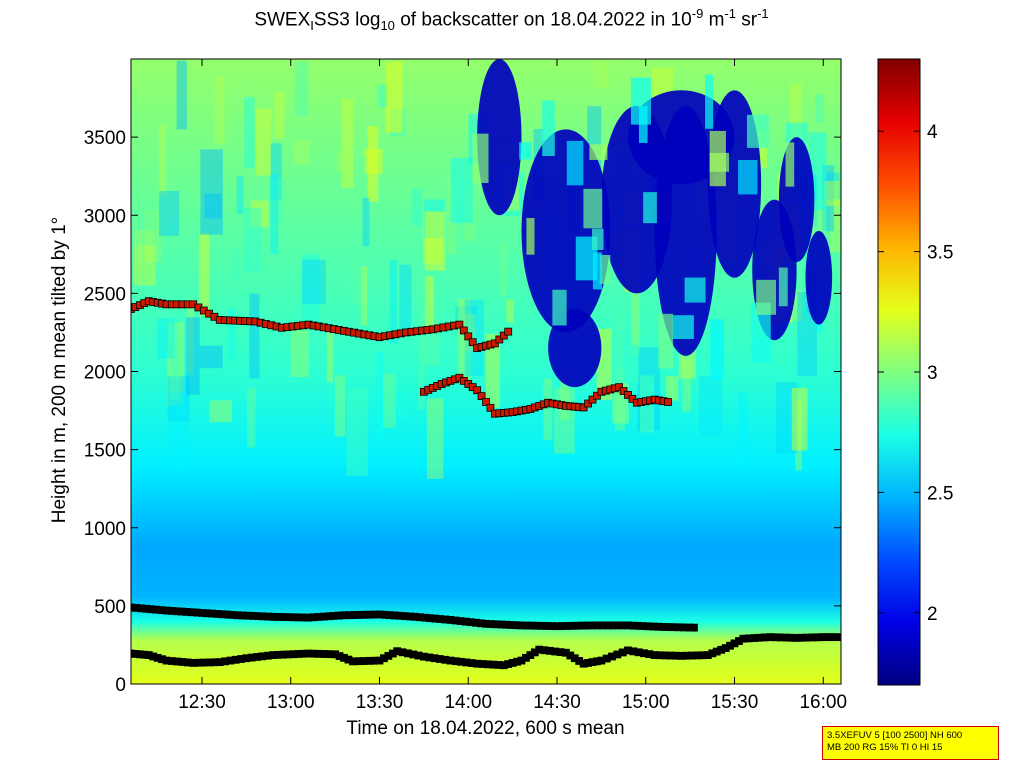 Image resolution: width=1023 pixels, height=767 pixels. I want to click on y-tick-label: 1500, so click(105, 451).